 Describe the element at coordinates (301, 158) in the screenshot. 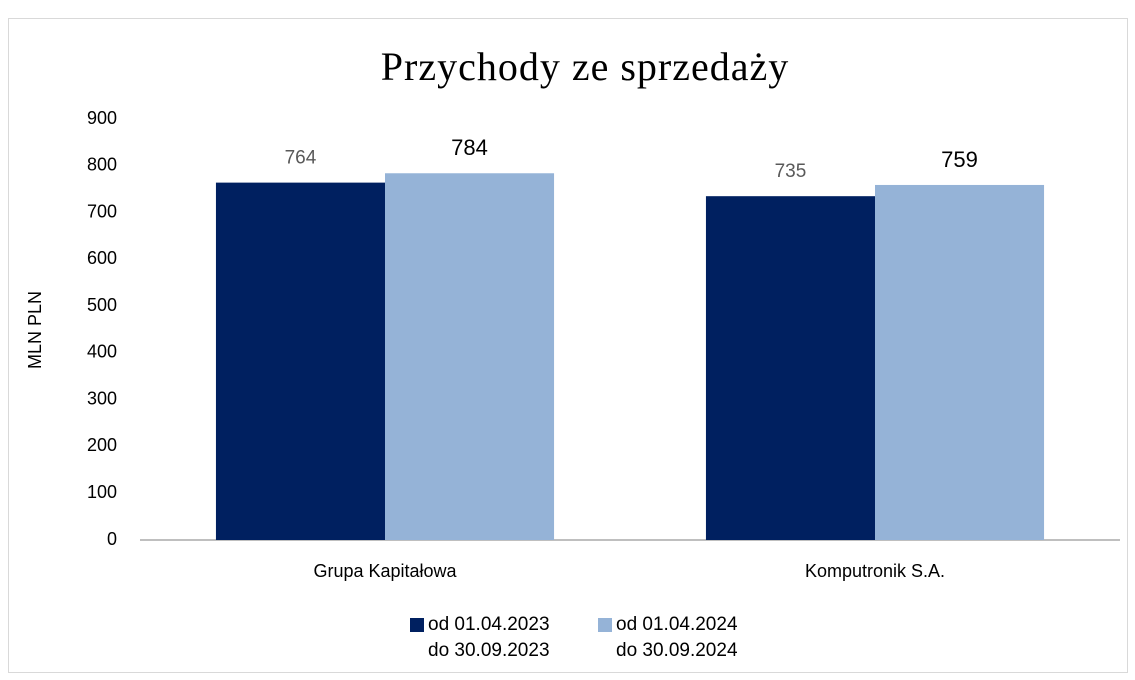

I see `data-label: 764` at that location.